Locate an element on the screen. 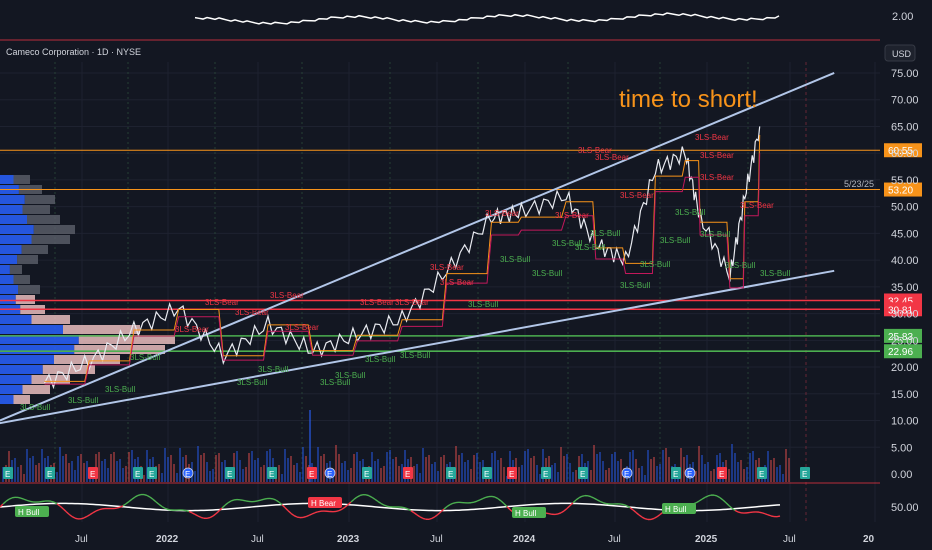  time-axis-tick: Jul is located at coordinates (257, 539).